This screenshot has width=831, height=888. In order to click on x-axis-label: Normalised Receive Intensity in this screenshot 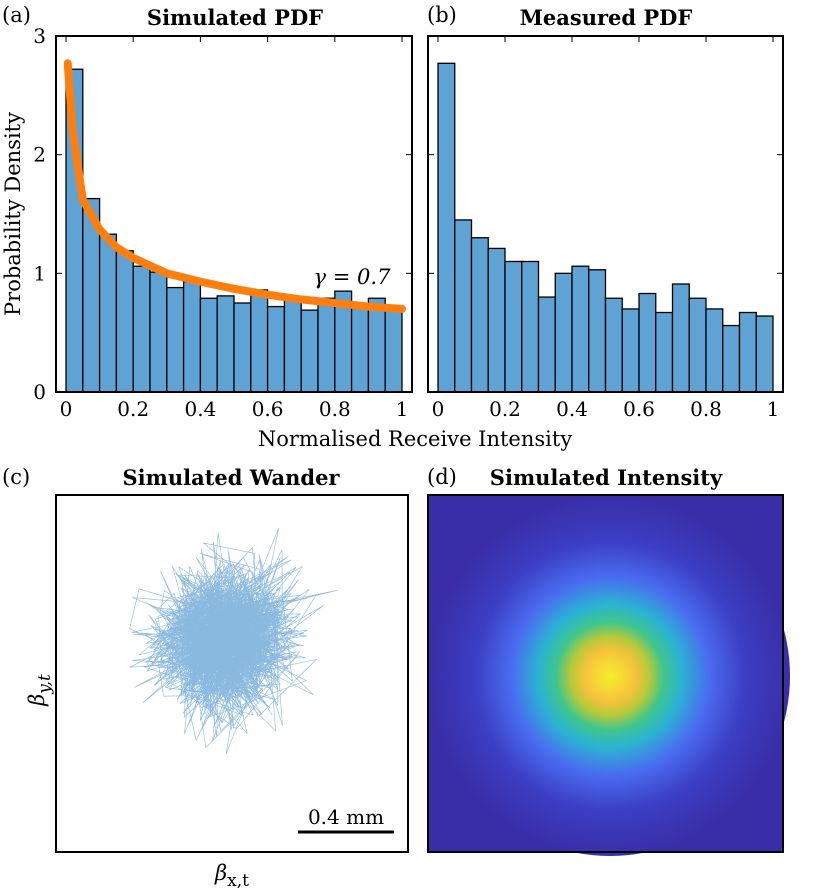, I will do `click(415, 439)`.